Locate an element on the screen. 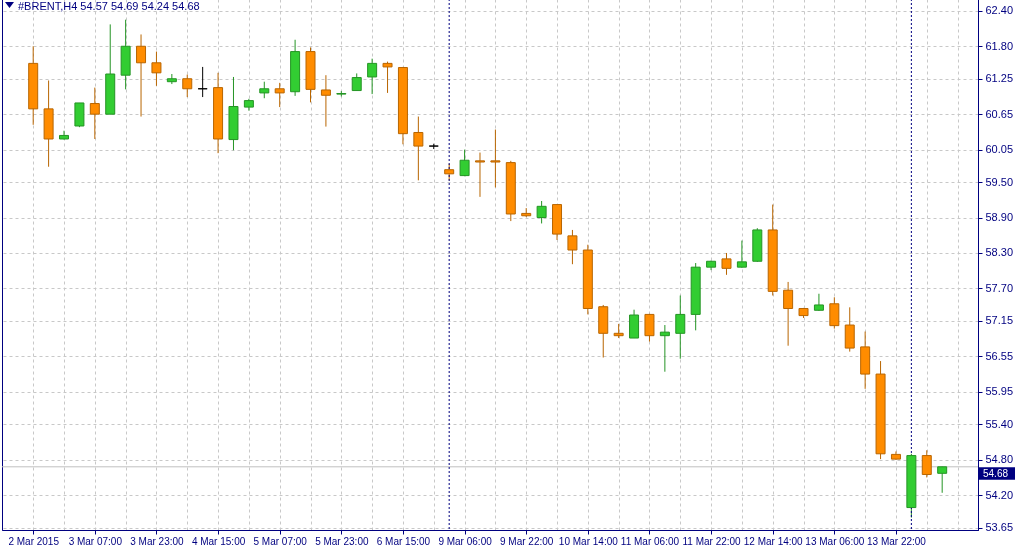  y-tick-label: 61.80 is located at coordinates (999, 45).